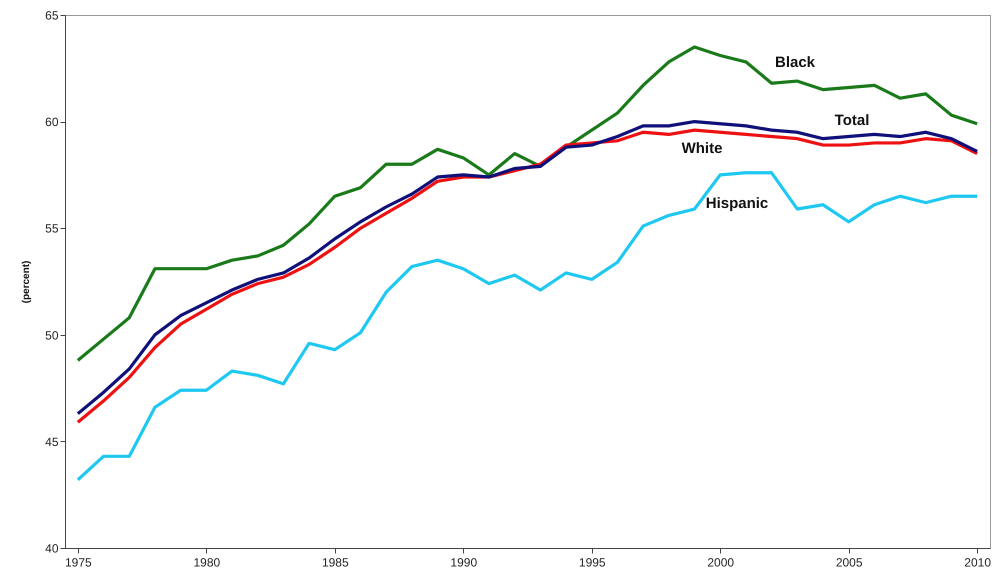  What do you see at coordinates (206, 563) in the screenshot?
I see `x-tick-label: 1980` at bounding box center [206, 563].